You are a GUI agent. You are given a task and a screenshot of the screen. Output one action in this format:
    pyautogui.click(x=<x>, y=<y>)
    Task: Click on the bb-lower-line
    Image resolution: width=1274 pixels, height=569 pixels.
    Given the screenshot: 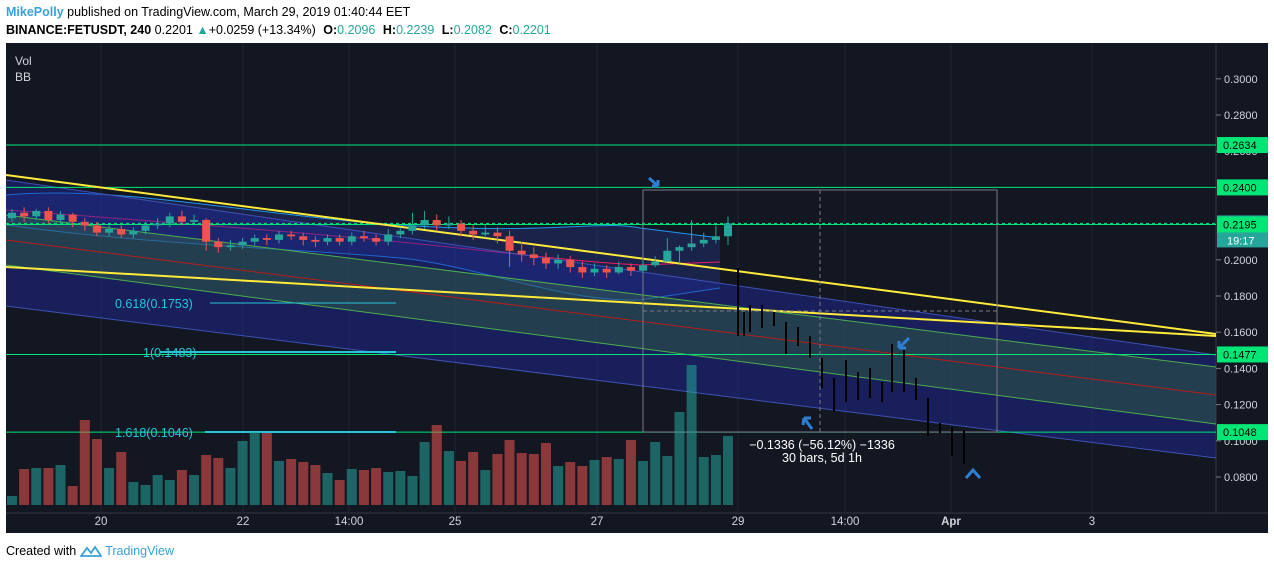 What is the action you would take?
    pyautogui.click(x=363, y=262)
    